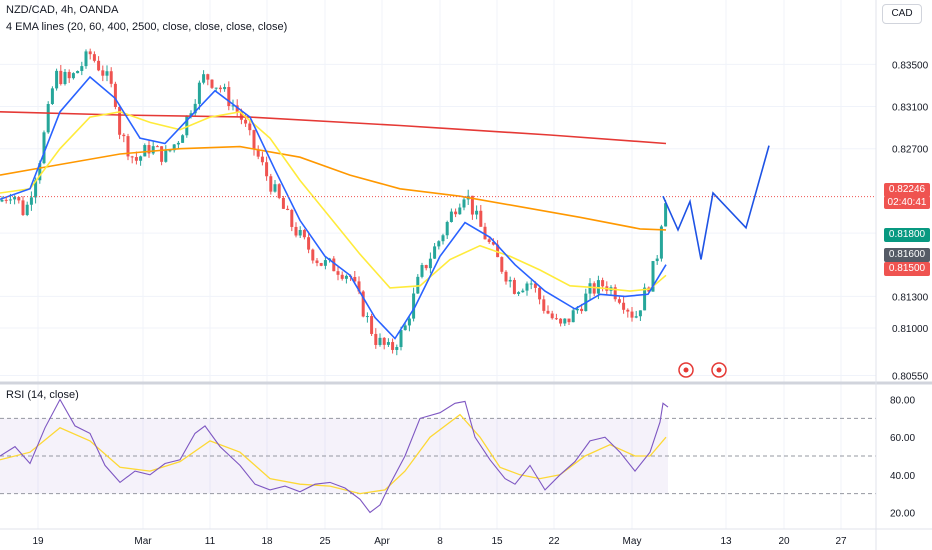 The height and width of the screenshot is (550, 932). What do you see at coordinates (333, 188) in the screenshot?
I see `ema-400-line` at bounding box center [333, 188].